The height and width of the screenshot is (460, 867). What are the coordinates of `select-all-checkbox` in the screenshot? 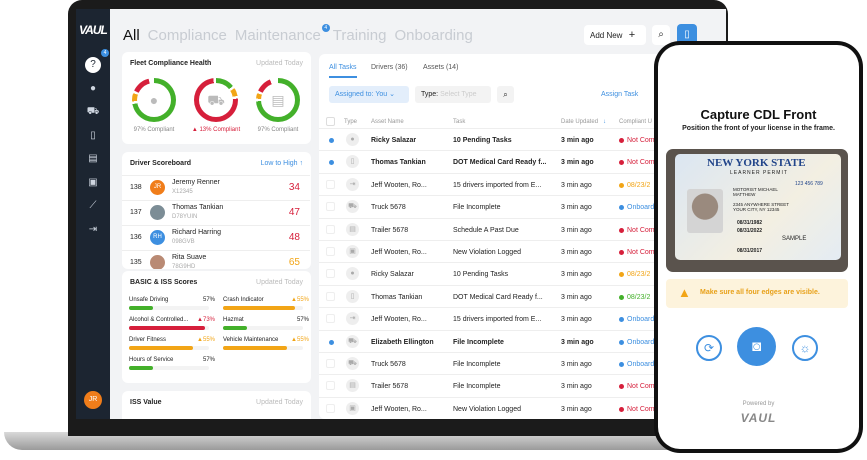 It's located at (330, 121).